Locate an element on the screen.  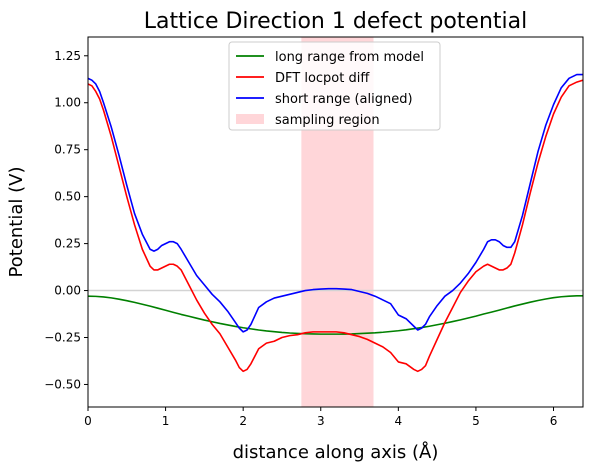
y-tick-label: 0.75 is located at coordinates (67, 150).